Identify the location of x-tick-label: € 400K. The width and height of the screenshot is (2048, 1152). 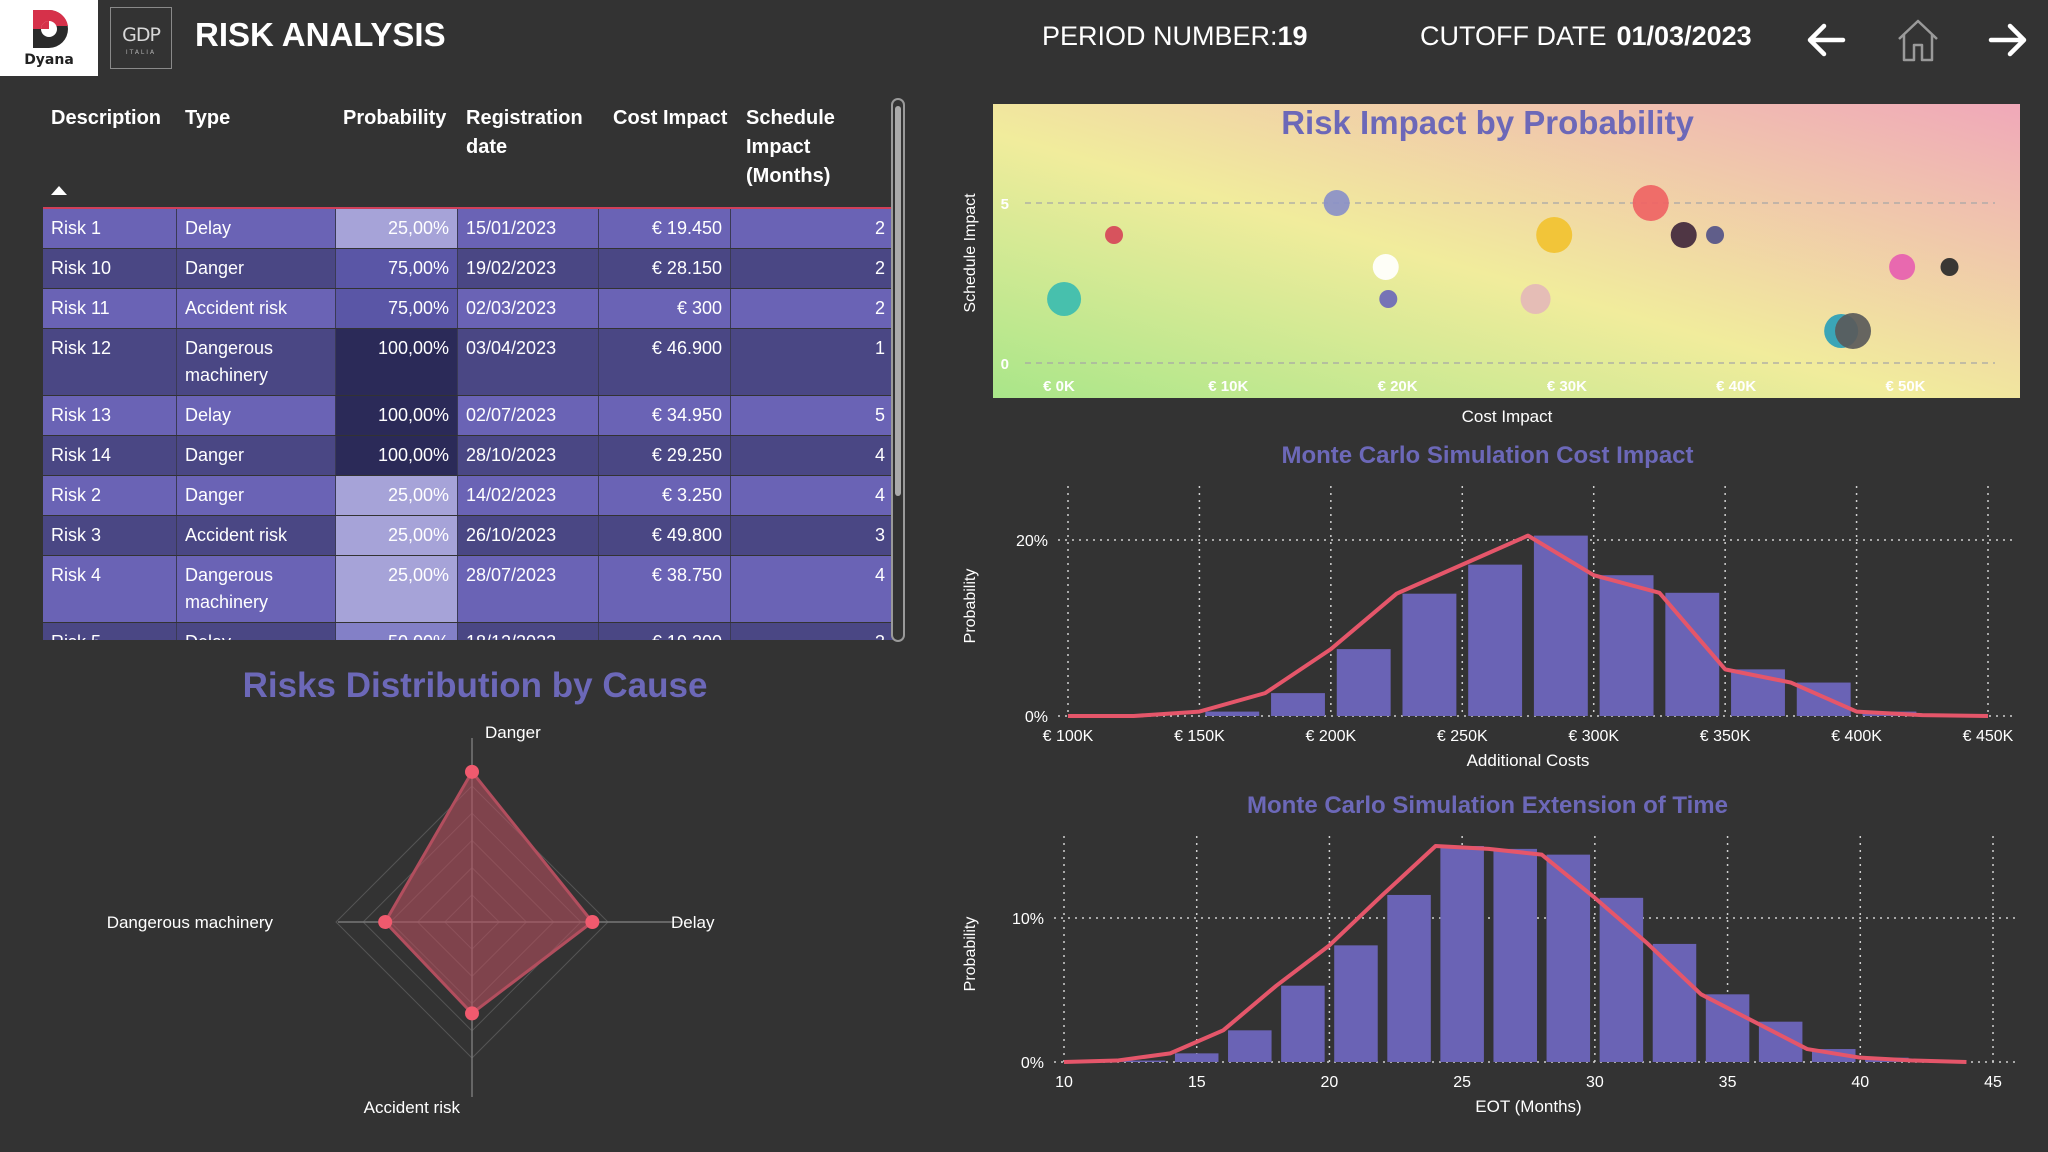
(1856, 736).